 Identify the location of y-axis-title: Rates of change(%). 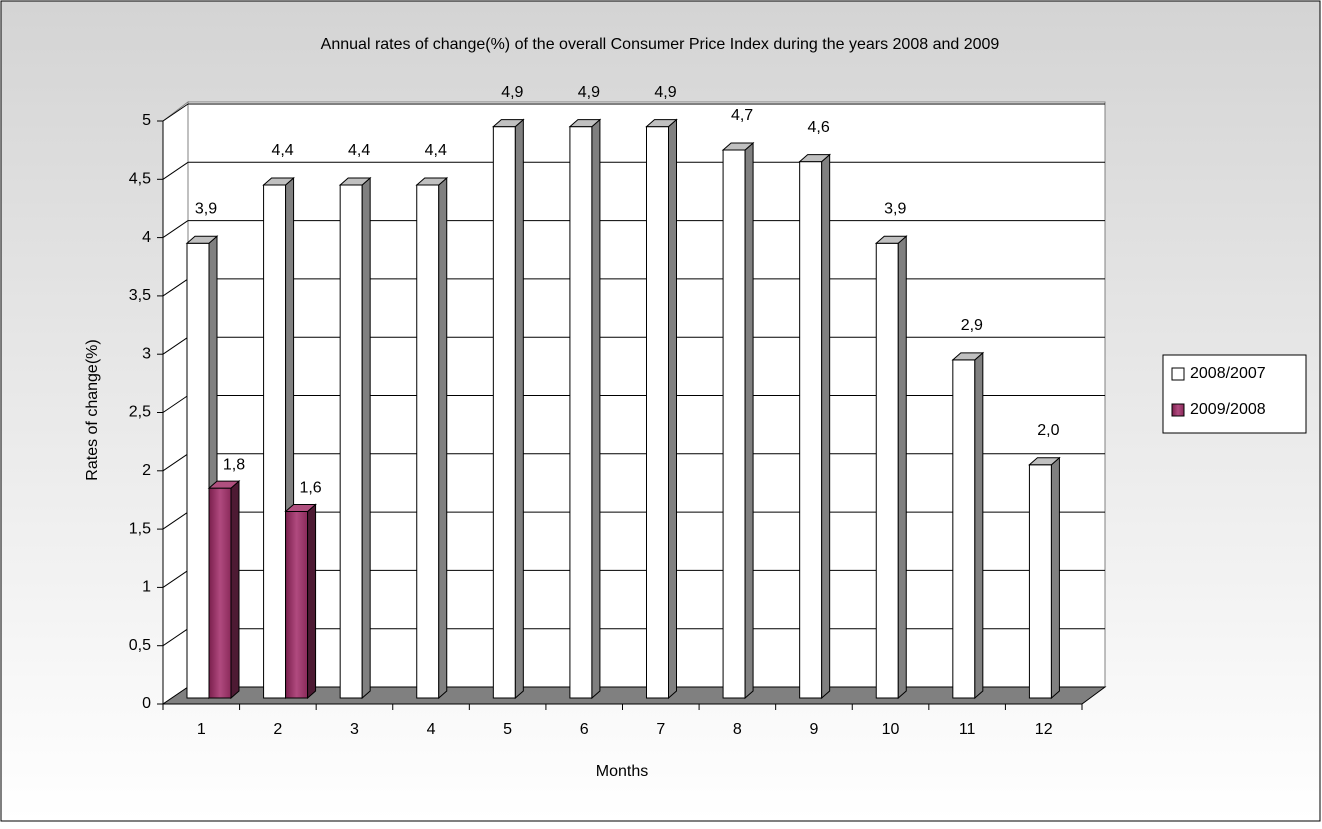
(92, 409).